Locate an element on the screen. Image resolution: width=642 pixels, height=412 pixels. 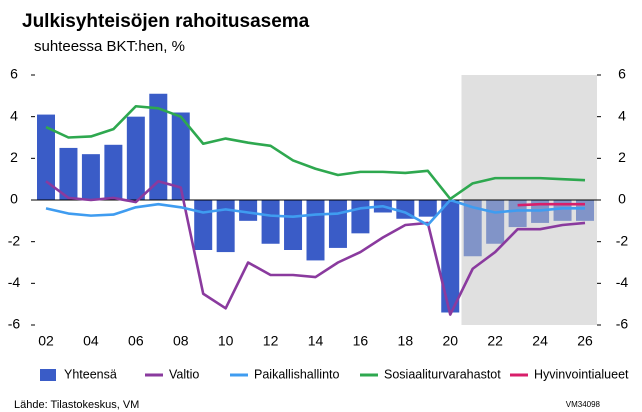
y2-tick-label: 4 is located at coordinates (622, 115).